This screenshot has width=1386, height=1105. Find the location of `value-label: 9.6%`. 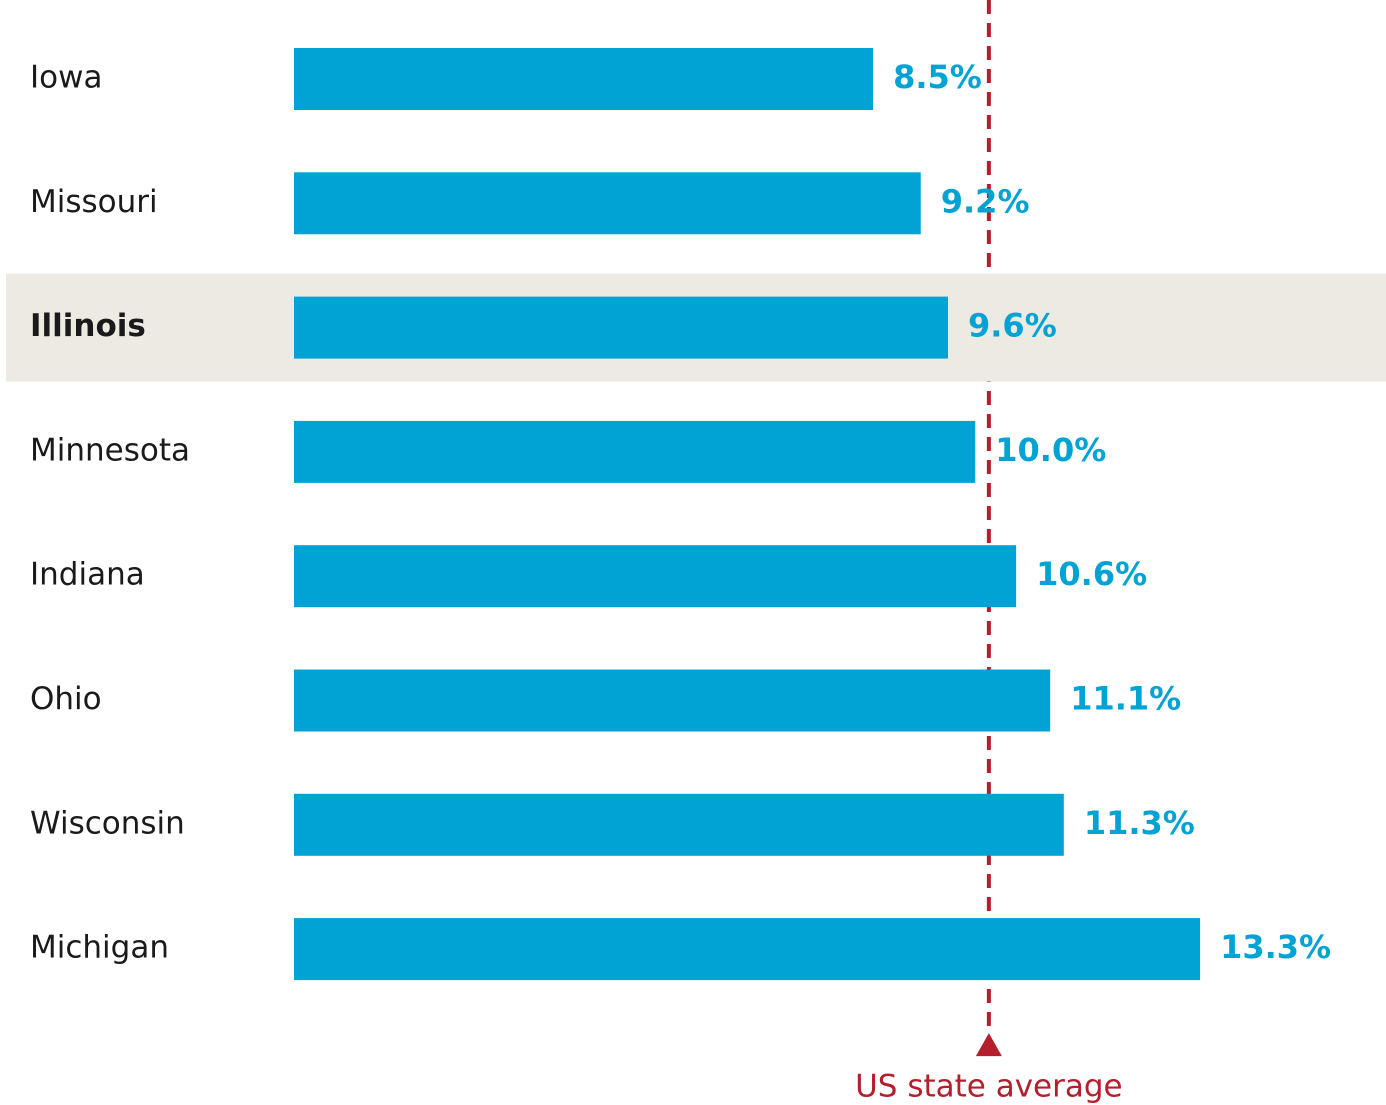

value-label: 9.6% is located at coordinates (1012, 326).